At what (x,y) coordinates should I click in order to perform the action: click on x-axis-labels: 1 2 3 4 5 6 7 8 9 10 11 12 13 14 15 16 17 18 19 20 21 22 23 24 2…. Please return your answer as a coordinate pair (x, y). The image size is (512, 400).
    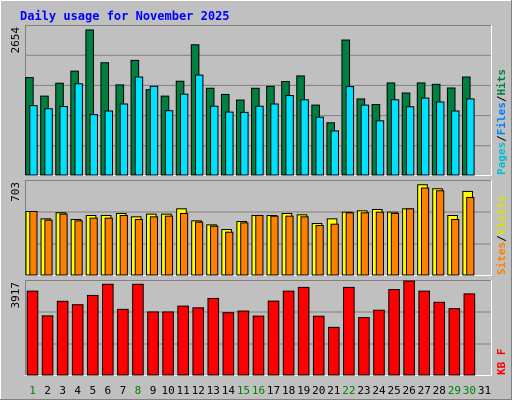
    Looking at the image, I should click on (260, 390).